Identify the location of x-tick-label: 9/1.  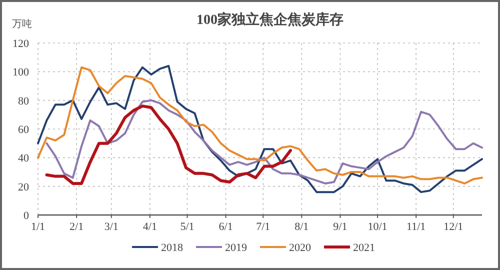
(340, 227).